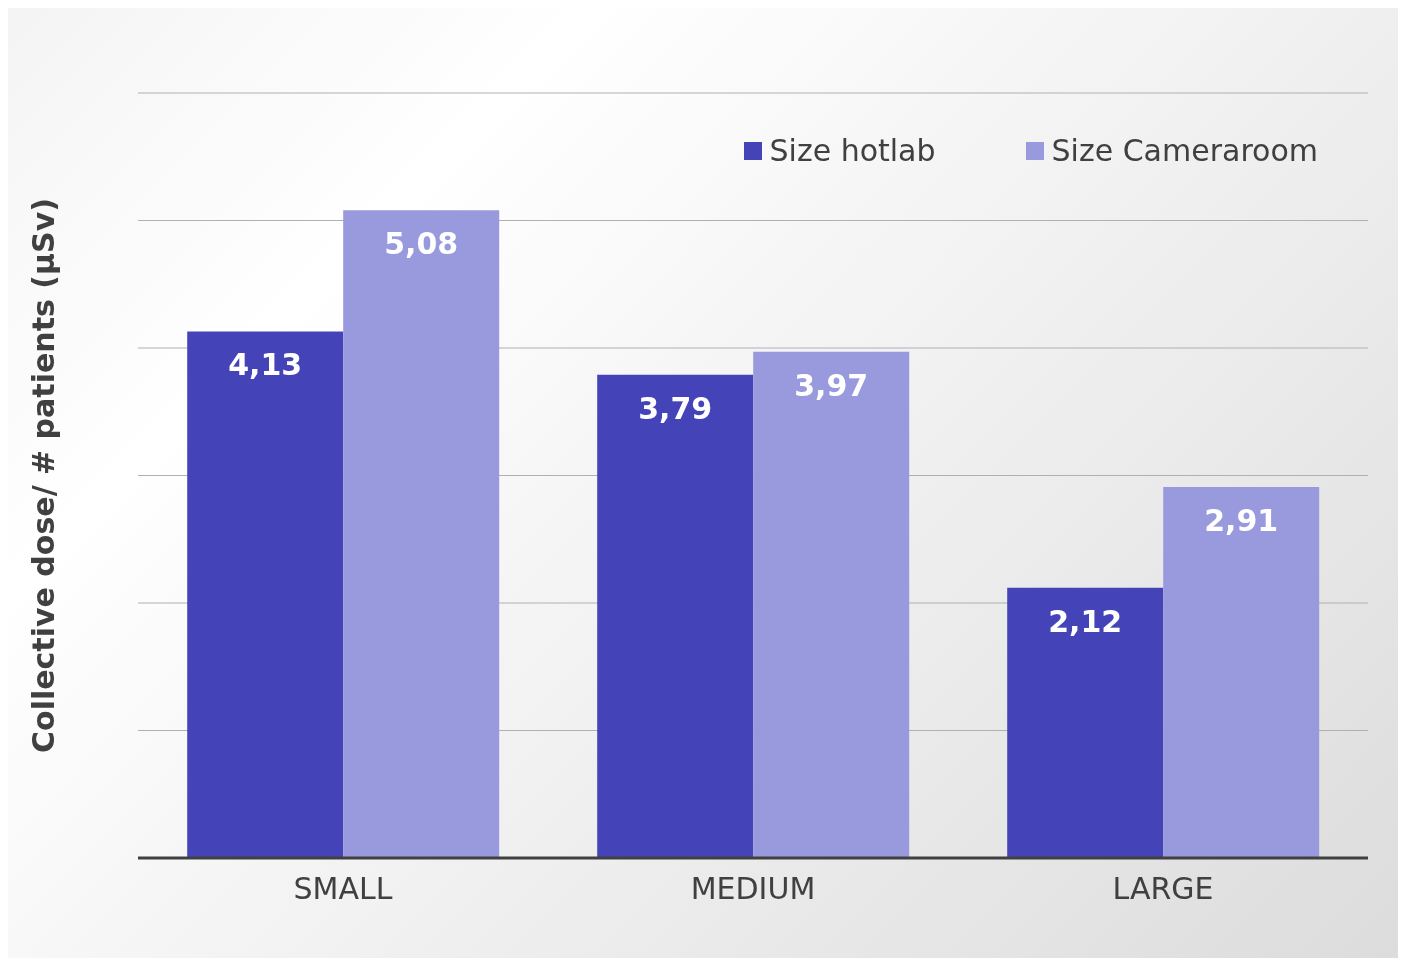  Describe the element at coordinates (675, 408) in the screenshot. I see `data-label: 3,79` at that location.